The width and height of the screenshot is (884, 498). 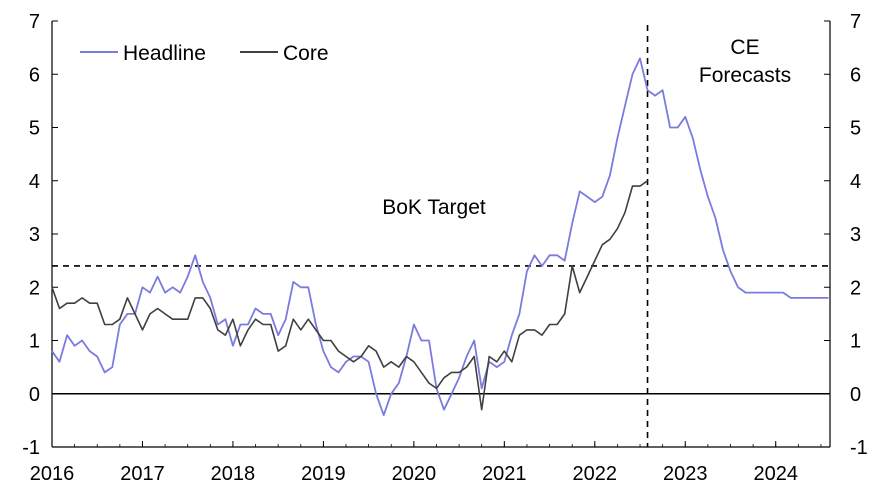 What do you see at coordinates (34, 182) in the screenshot?
I see `left-y-tick-label: 4` at bounding box center [34, 182].